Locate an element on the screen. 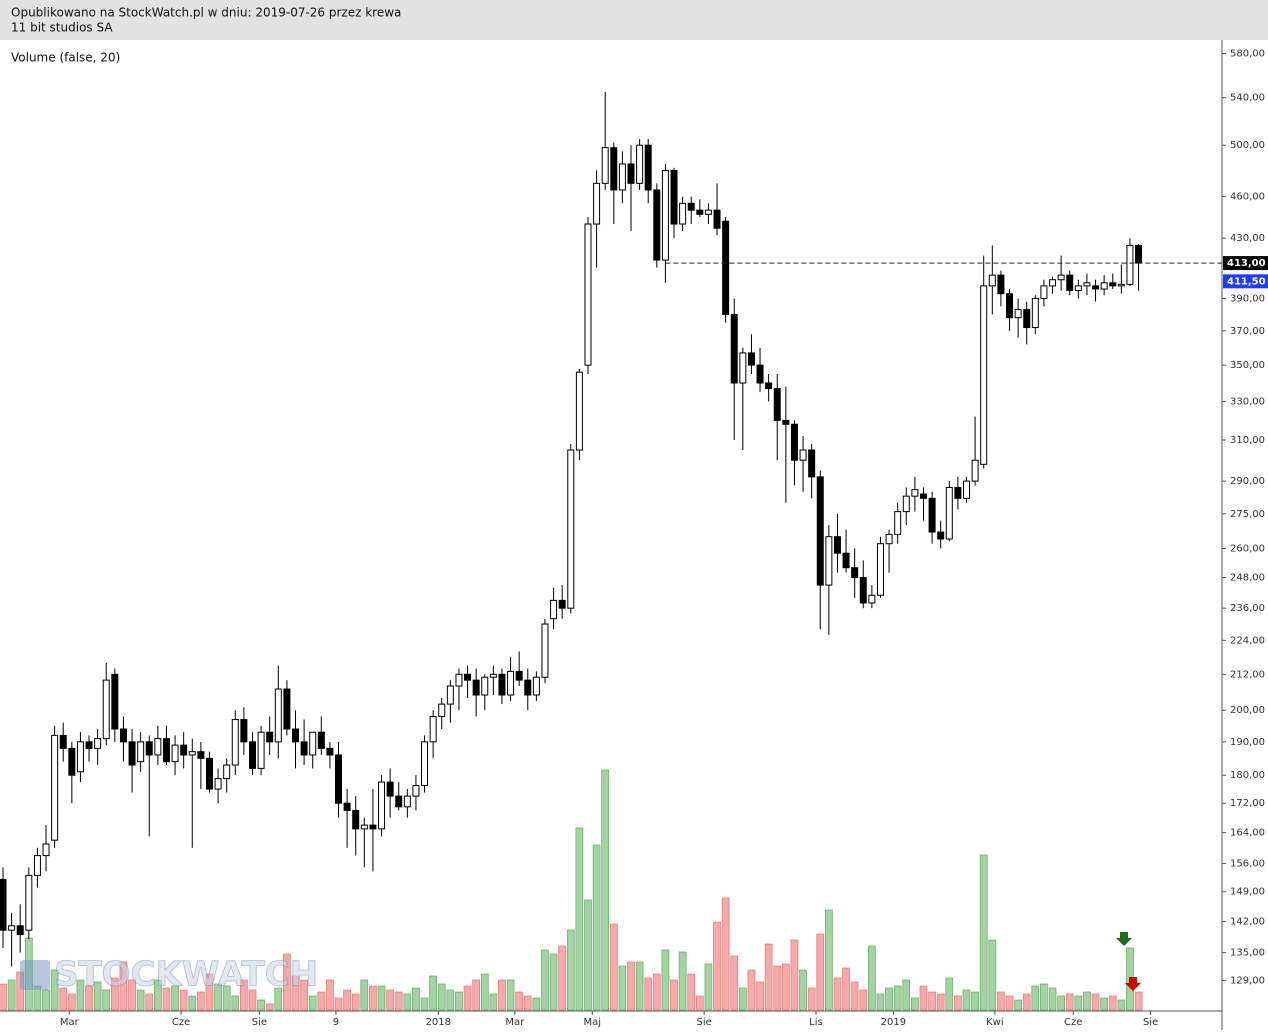 This screenshot has width=1268, height=1034. y-tick-label: 224,00 is located at coordinates (1247, 640).